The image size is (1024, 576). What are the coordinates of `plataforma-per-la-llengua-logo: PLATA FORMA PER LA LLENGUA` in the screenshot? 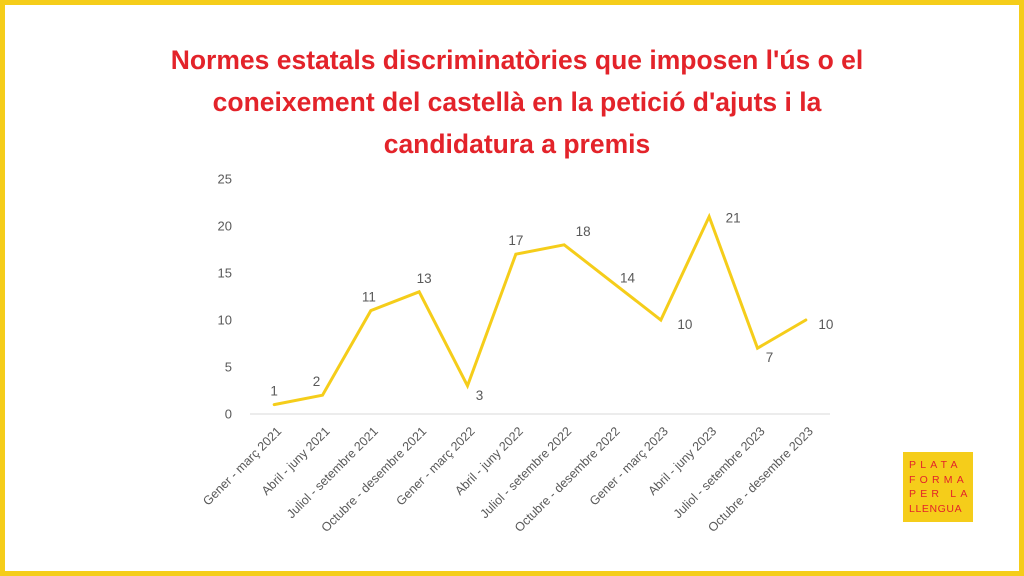 It's located at (938, 487).